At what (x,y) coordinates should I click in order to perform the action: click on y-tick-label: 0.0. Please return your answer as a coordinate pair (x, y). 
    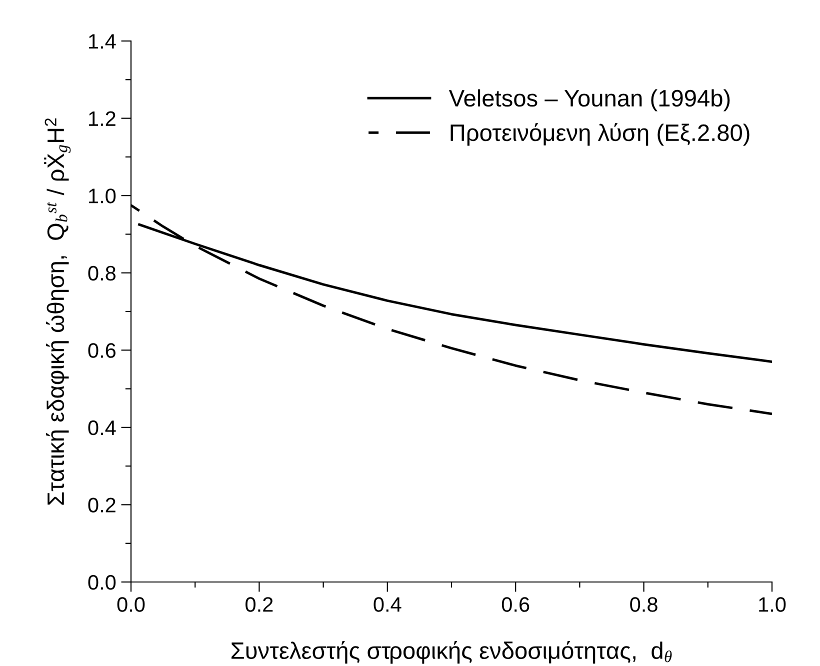
    Looking at the image, I should click on (102, 582).